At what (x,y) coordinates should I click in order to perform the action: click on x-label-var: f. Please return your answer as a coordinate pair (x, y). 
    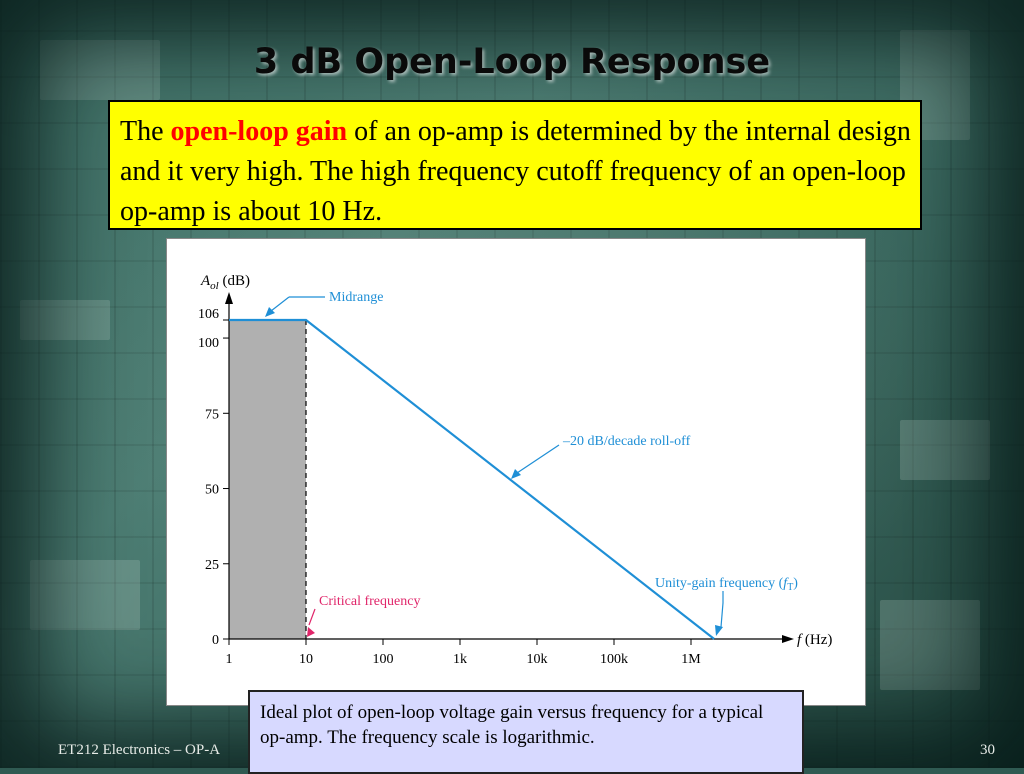
    Looking at the image, I should click on (800, 640).